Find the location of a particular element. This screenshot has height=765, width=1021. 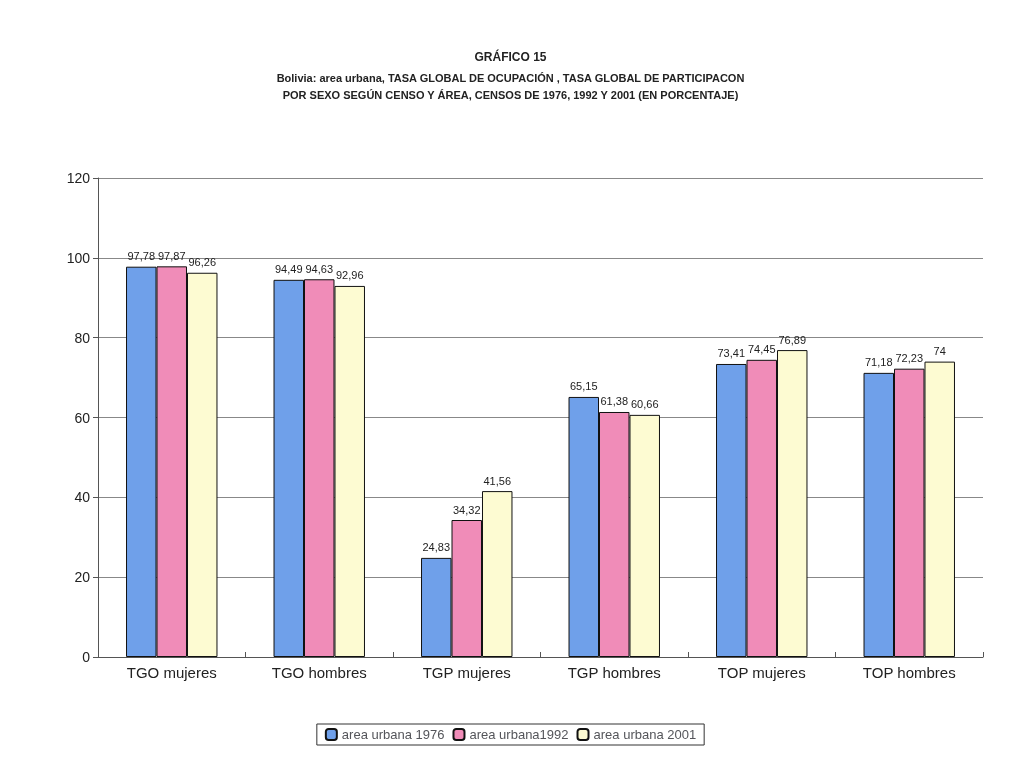

data-label: 65,15 is located at coordinates (584, 386).